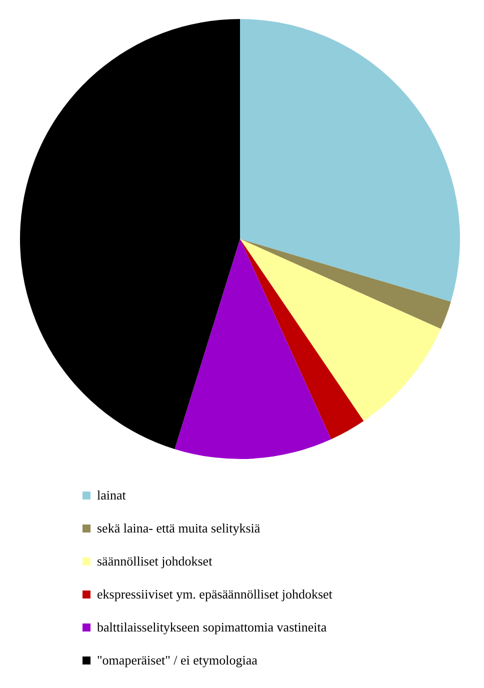 The image size is (484, 688). I want to click on legend-label: "omaperäiset" / ei etymologiaa, so click(177, 660).